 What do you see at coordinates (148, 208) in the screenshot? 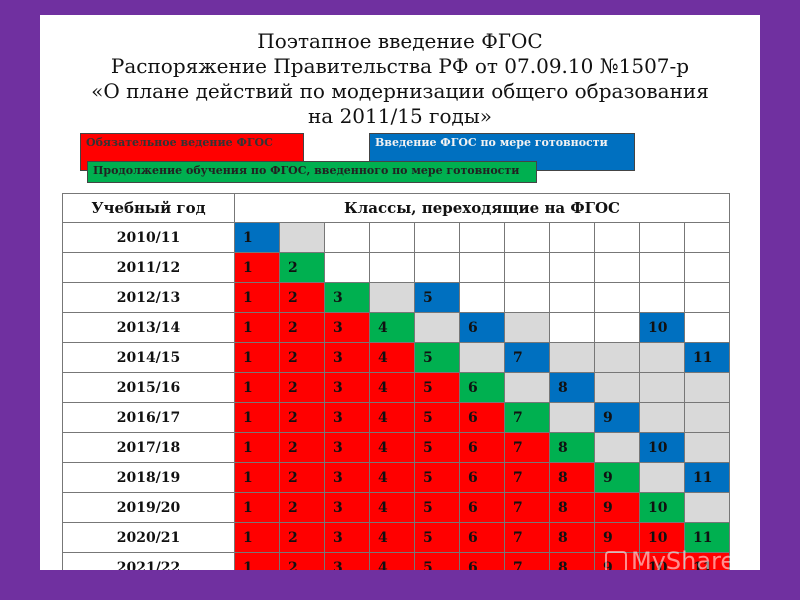
I see `header-year: Учебный год` at bounding box center [148, 208].